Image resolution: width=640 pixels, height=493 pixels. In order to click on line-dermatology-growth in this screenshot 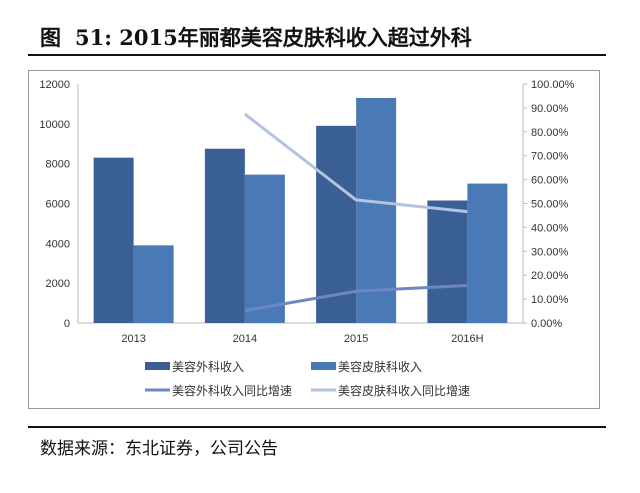, I will do `click(355, 163)`.